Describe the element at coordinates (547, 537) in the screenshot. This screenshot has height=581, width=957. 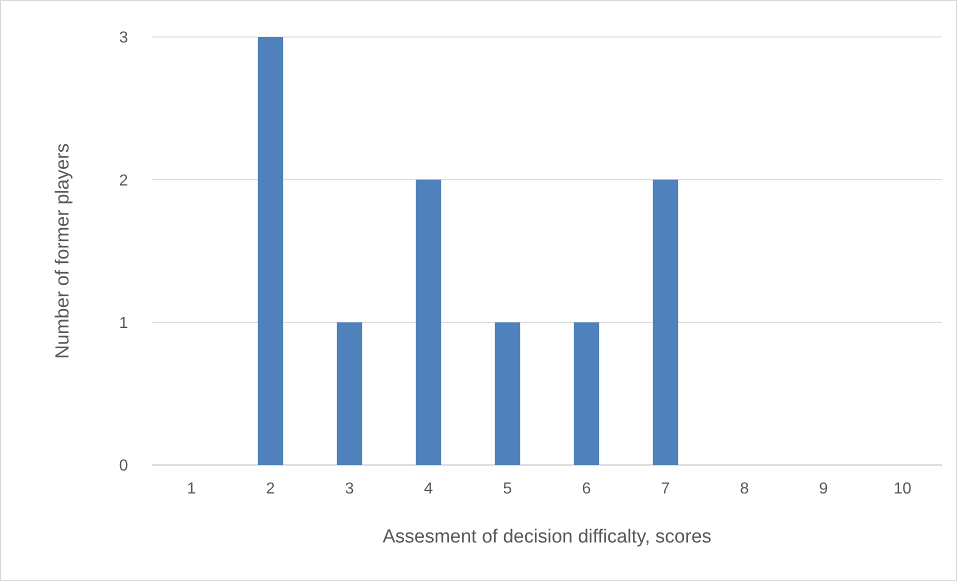
I see `x-axis-title: Assesment of decision difficalty, scores` at that location.